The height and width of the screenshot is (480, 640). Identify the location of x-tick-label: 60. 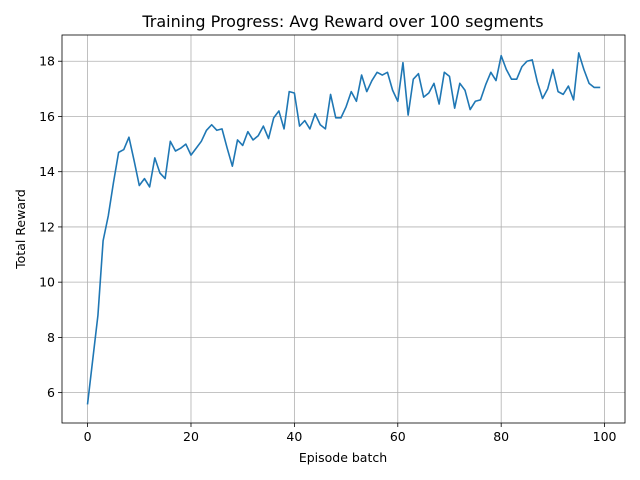
(398, 436).